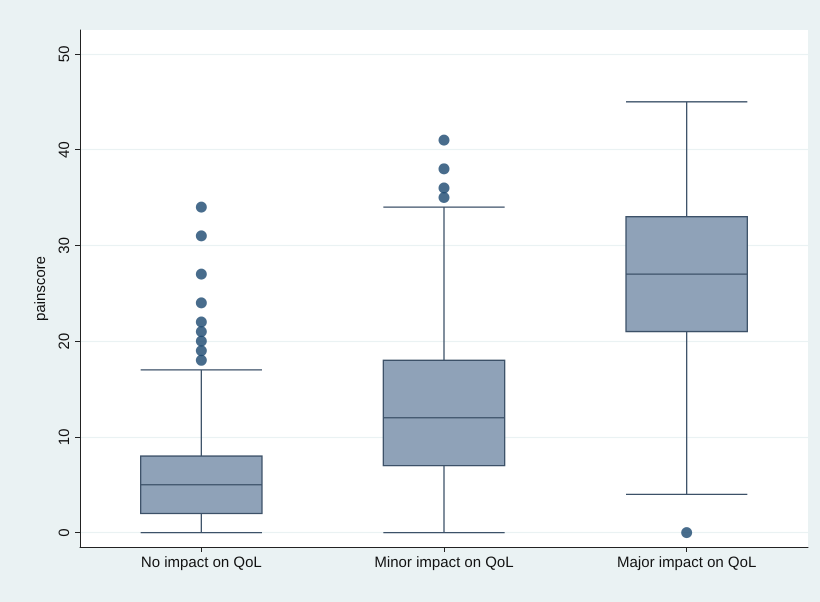 This screenshot has width=820, height=602. I want to click on y-tick-label: 50, so click(64, 54).